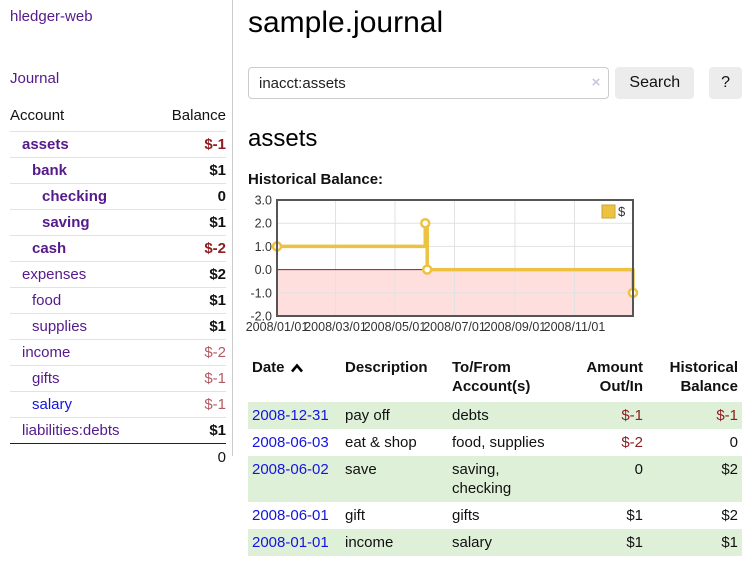 Image resolution: width=742 pixels, height=582 pixels. Describe the element at coordinates (49, 248) in the screenshot. I see `account-link: cash` at that location.